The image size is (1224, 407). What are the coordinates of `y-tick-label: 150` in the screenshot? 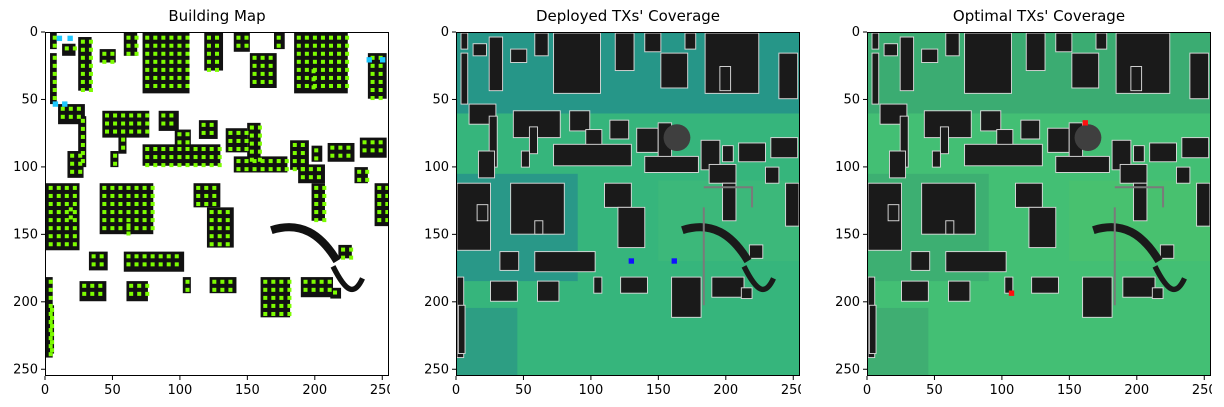 It's located at (847, 234).